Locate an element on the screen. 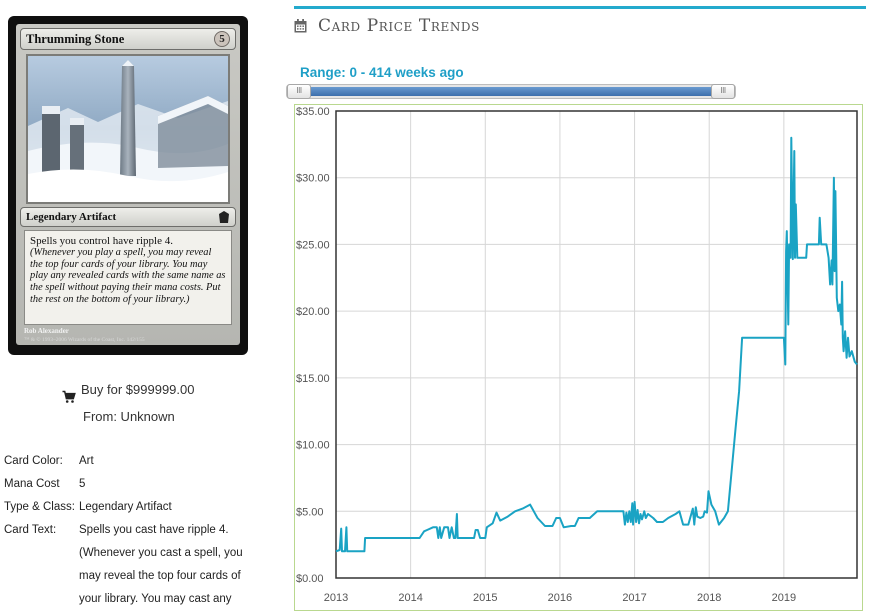 The image size is (871, 613). panel-title: Card Price Trends is located at coordinates (399, 26).